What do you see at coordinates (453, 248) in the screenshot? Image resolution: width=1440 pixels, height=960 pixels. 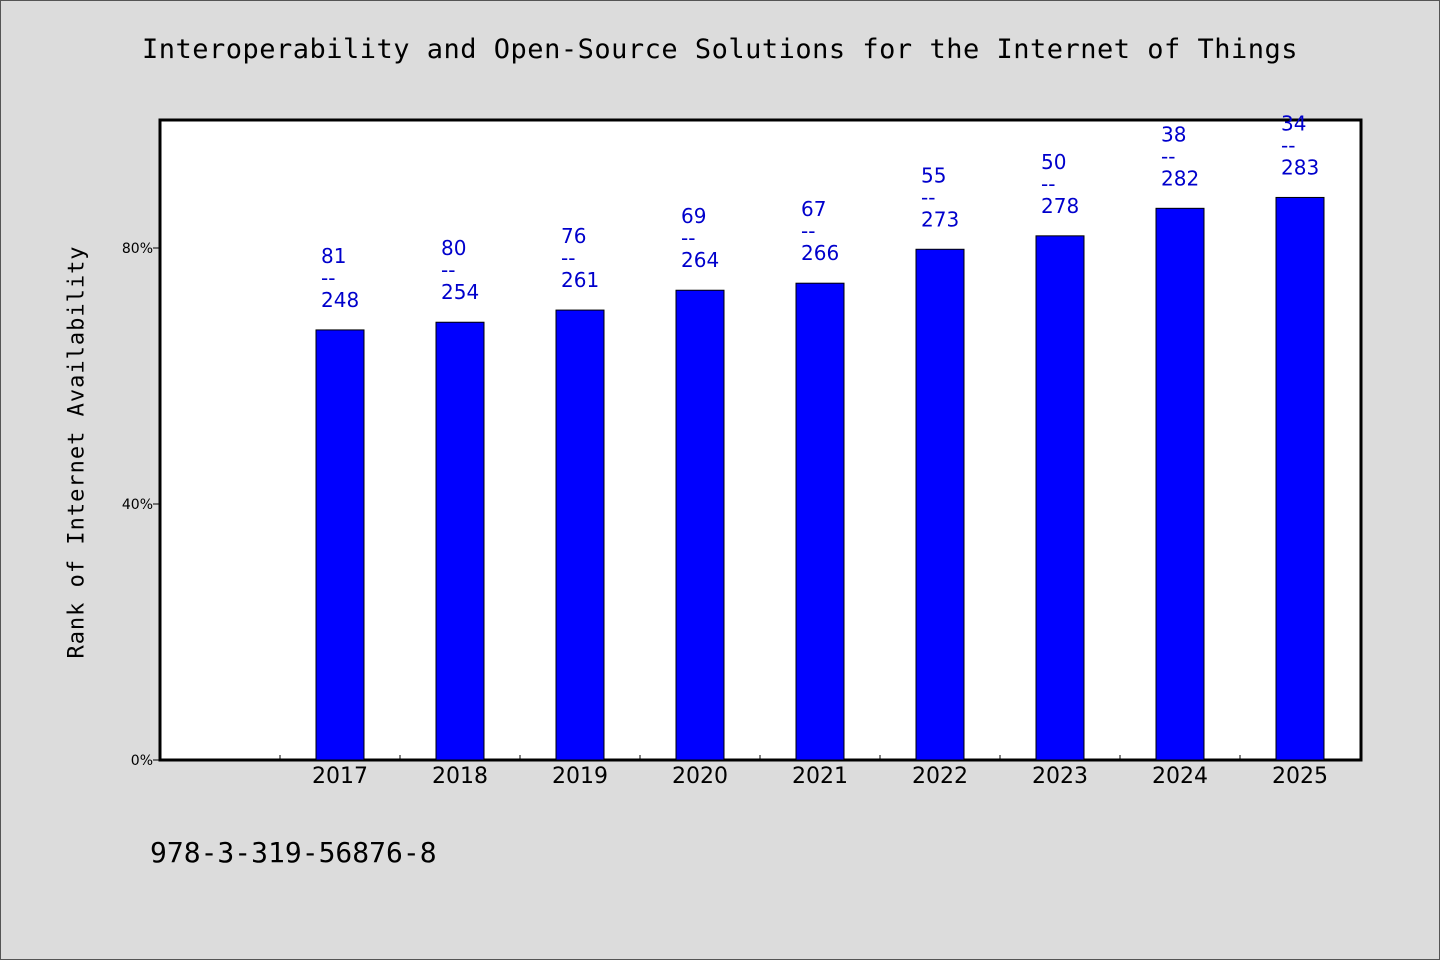 I see `data-label: 80` at bounding box center [453, 248].